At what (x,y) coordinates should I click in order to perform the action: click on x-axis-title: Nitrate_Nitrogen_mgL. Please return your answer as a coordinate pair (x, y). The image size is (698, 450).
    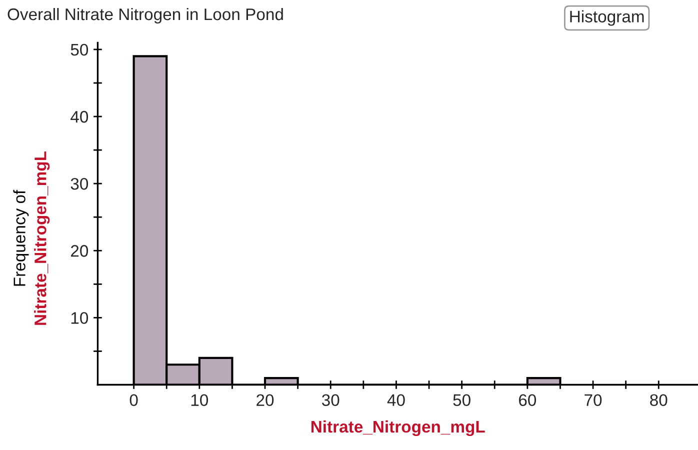
    Looking at the image, I should click on (398, 428).